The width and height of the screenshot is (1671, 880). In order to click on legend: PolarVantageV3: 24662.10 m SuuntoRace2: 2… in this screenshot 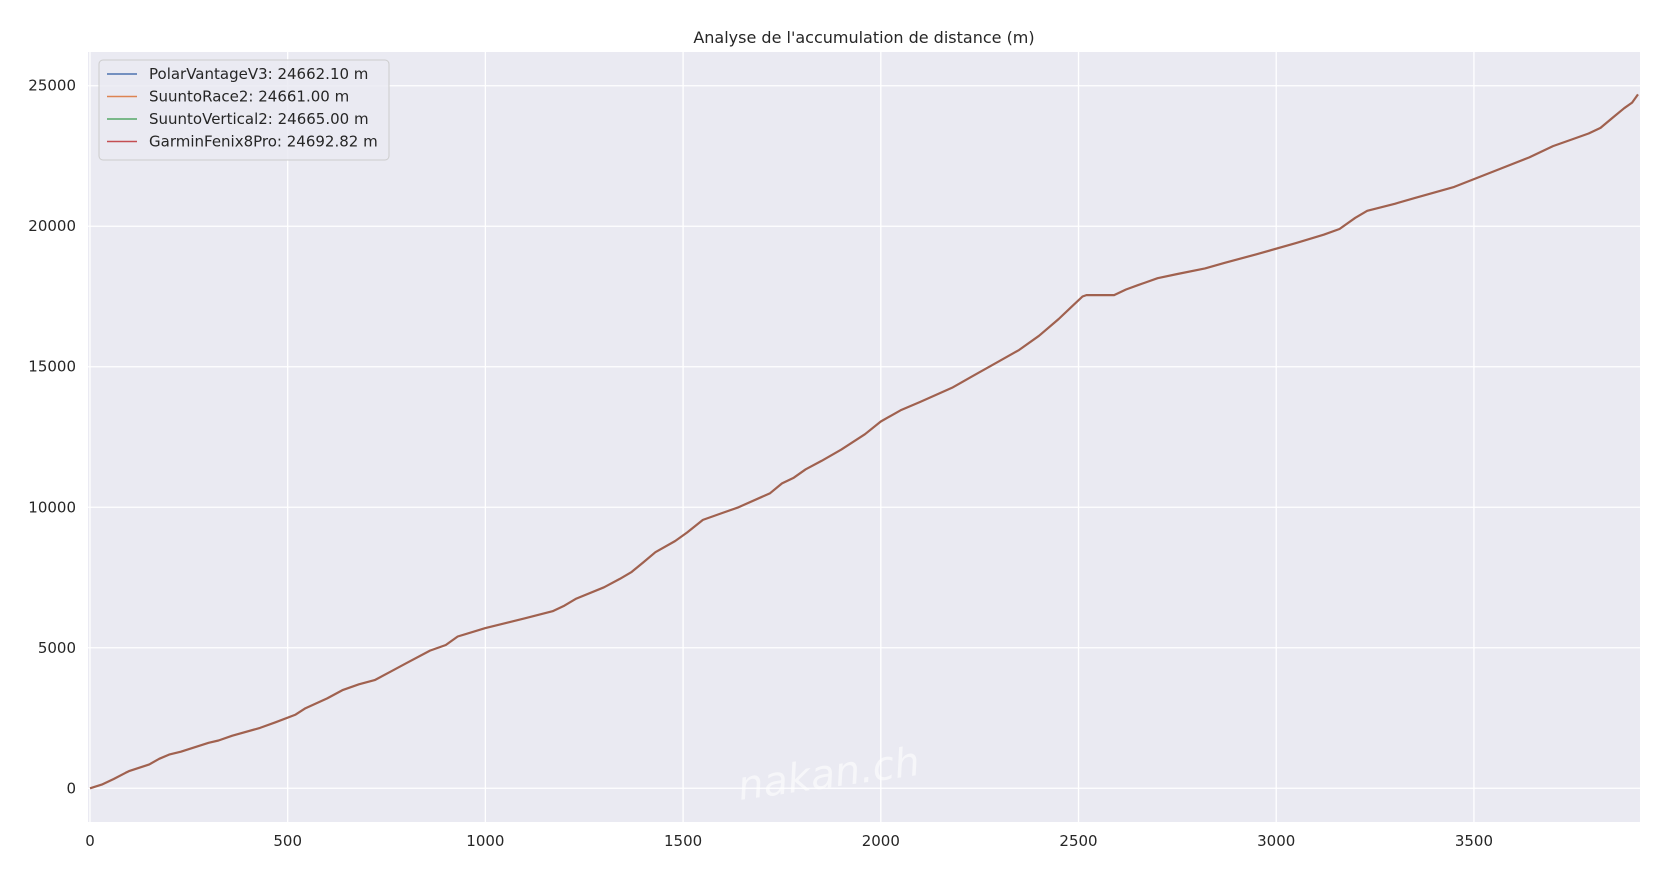, I will do `click(244, 110)`.